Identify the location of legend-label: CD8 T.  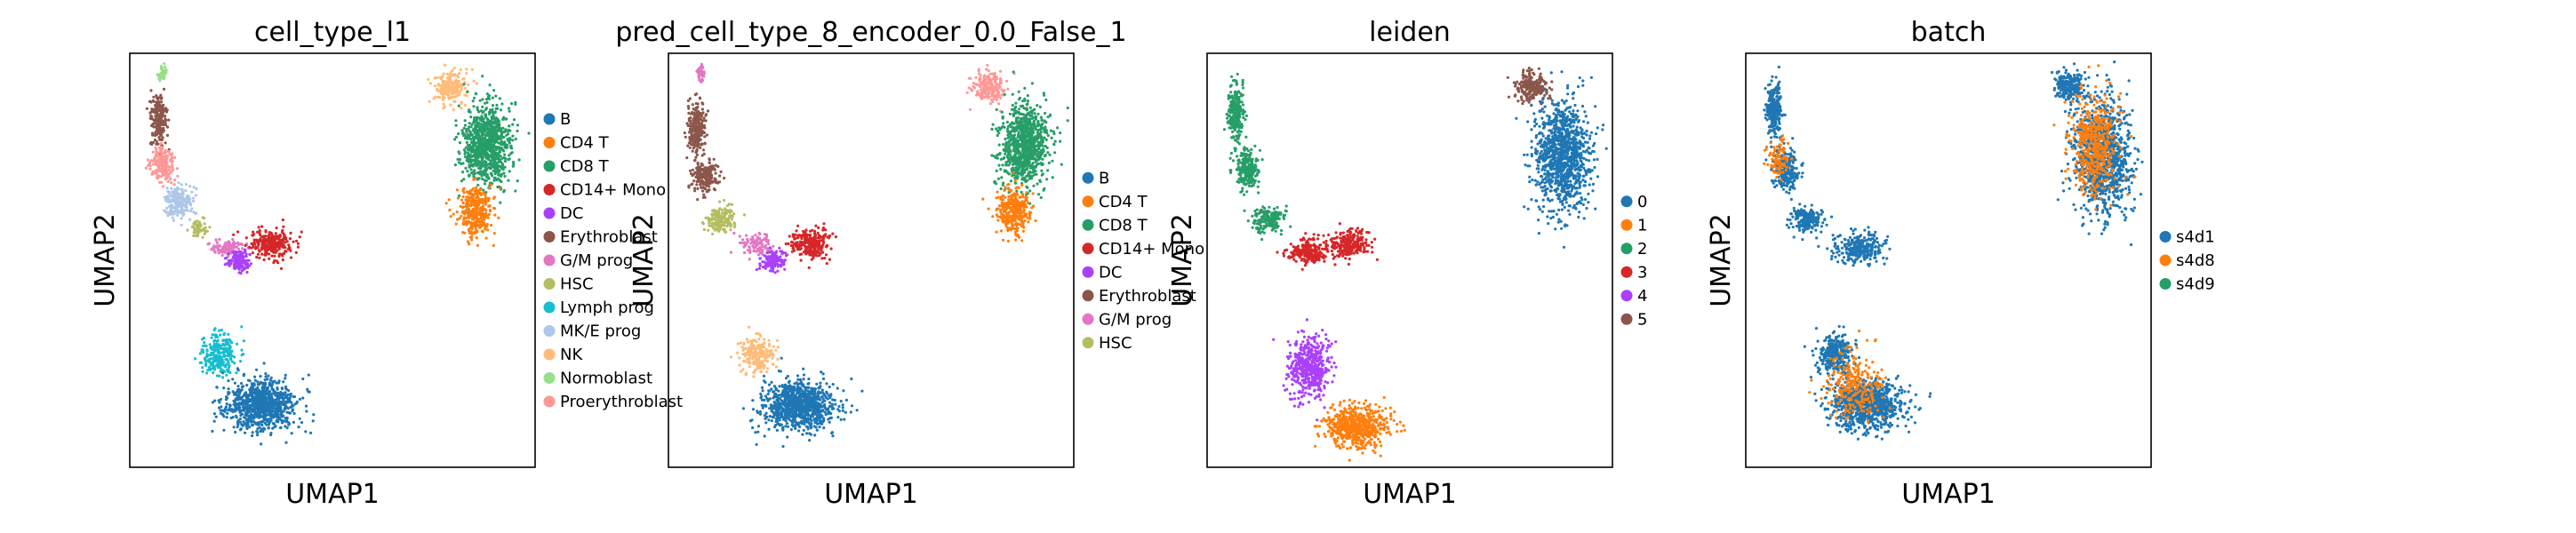
(585, 166).